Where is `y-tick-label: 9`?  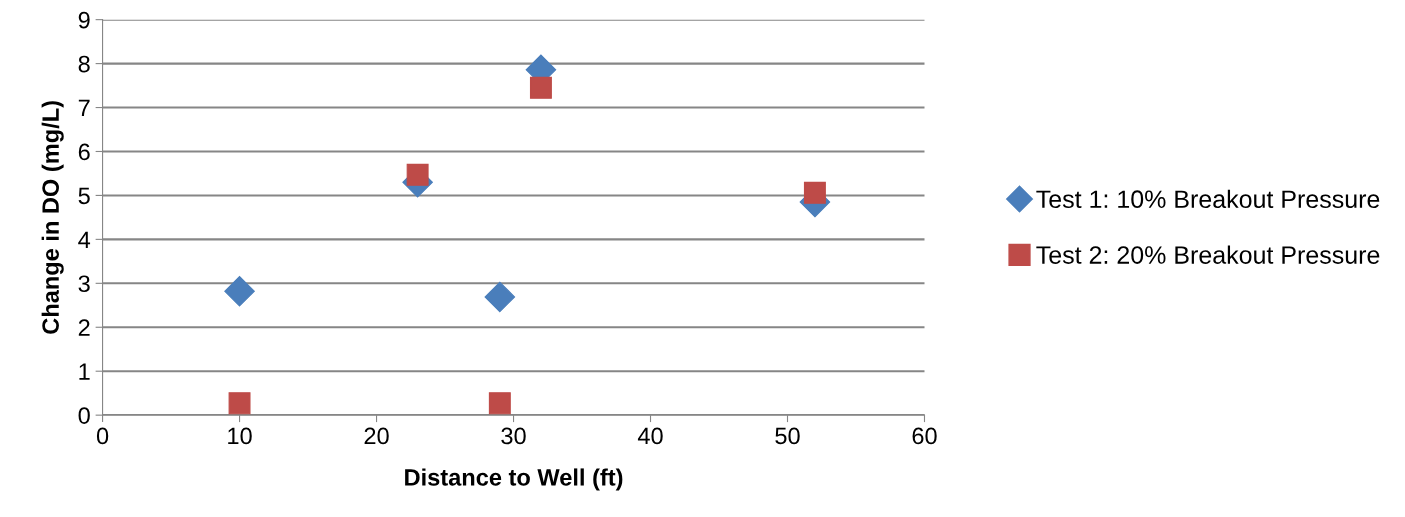
y-tick-label: 9 is located at coordinates (84, 20).